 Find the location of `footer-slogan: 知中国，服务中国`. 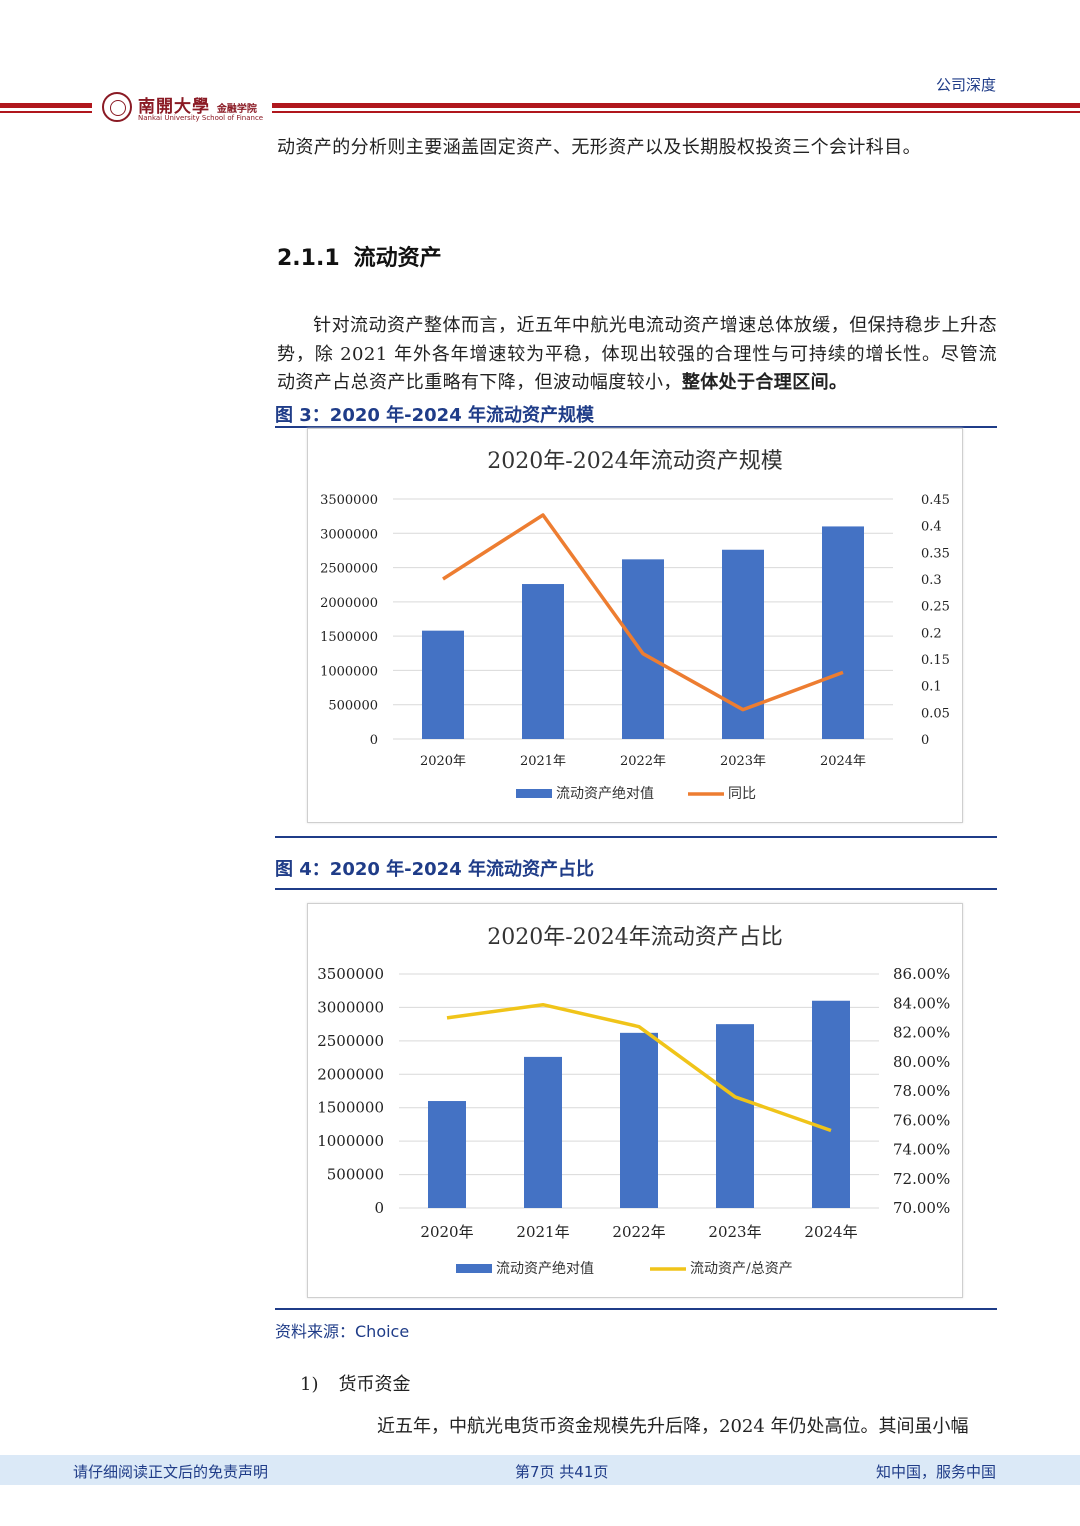

footer-slogan: 知中国，服务中国 is located at coordinates (935, 1472).